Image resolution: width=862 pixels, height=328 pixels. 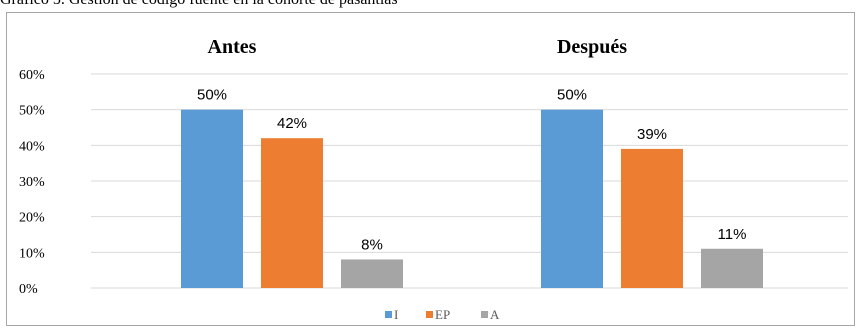 I want to click on data-label: 8%, so click(x=372, y=244).